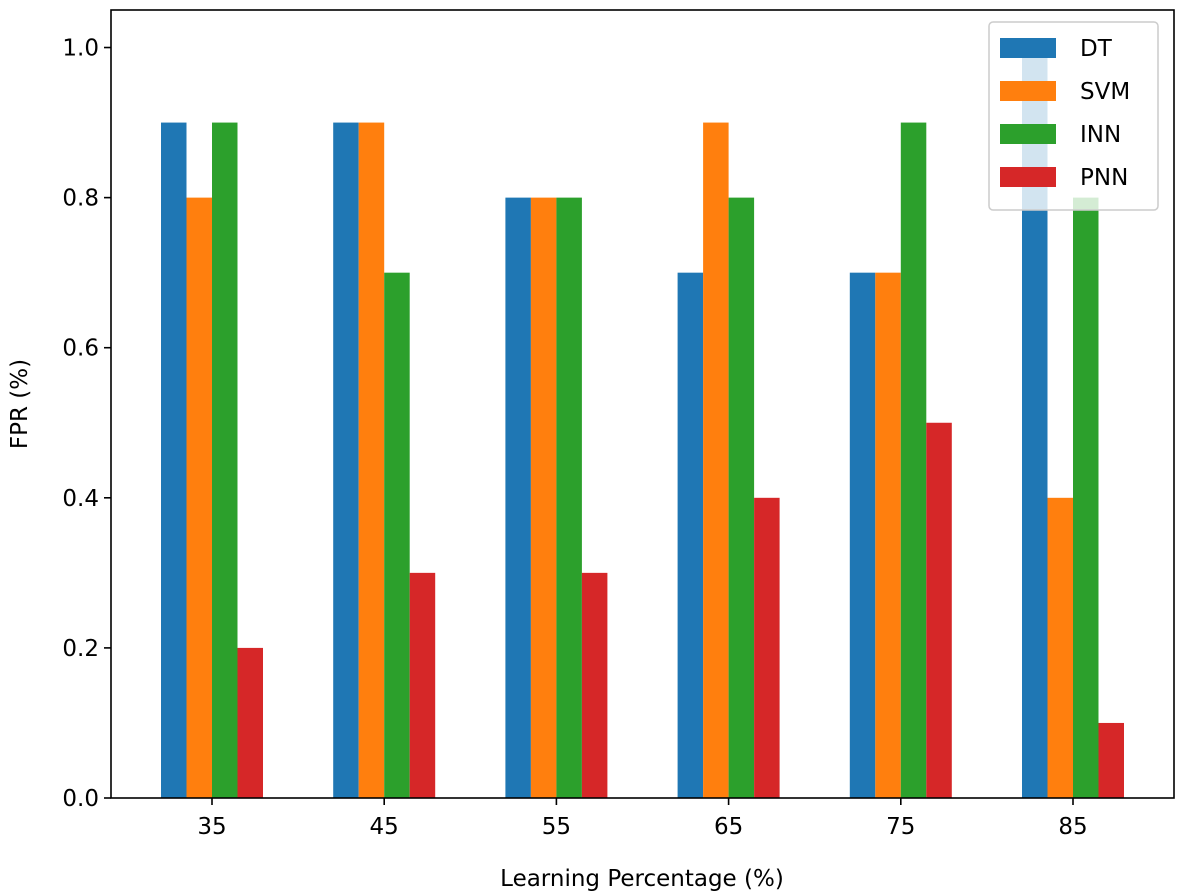 This screenshot has width=1181, height=895. I want to click on y-axis-label: FPR (%), so click(20, 404).